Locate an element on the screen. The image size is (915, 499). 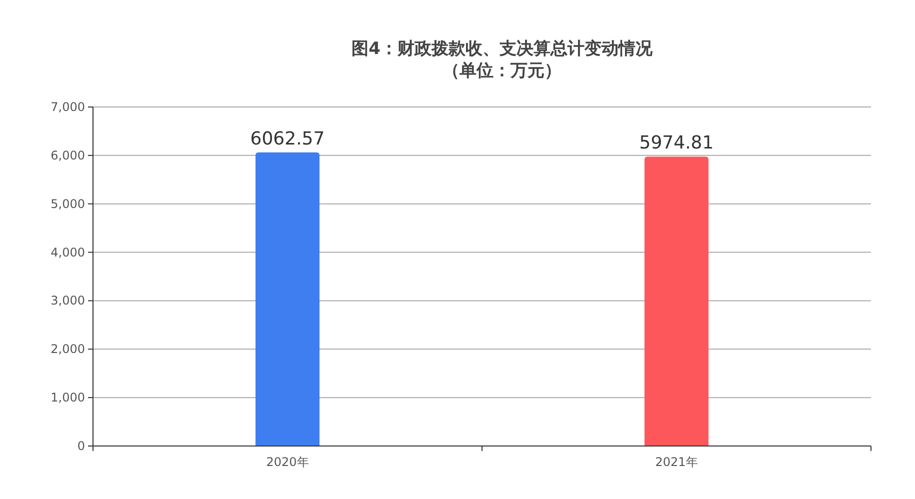
title: 图4：财政拨款收、支决算总计变动情况 is located at coordinates (502, 49).